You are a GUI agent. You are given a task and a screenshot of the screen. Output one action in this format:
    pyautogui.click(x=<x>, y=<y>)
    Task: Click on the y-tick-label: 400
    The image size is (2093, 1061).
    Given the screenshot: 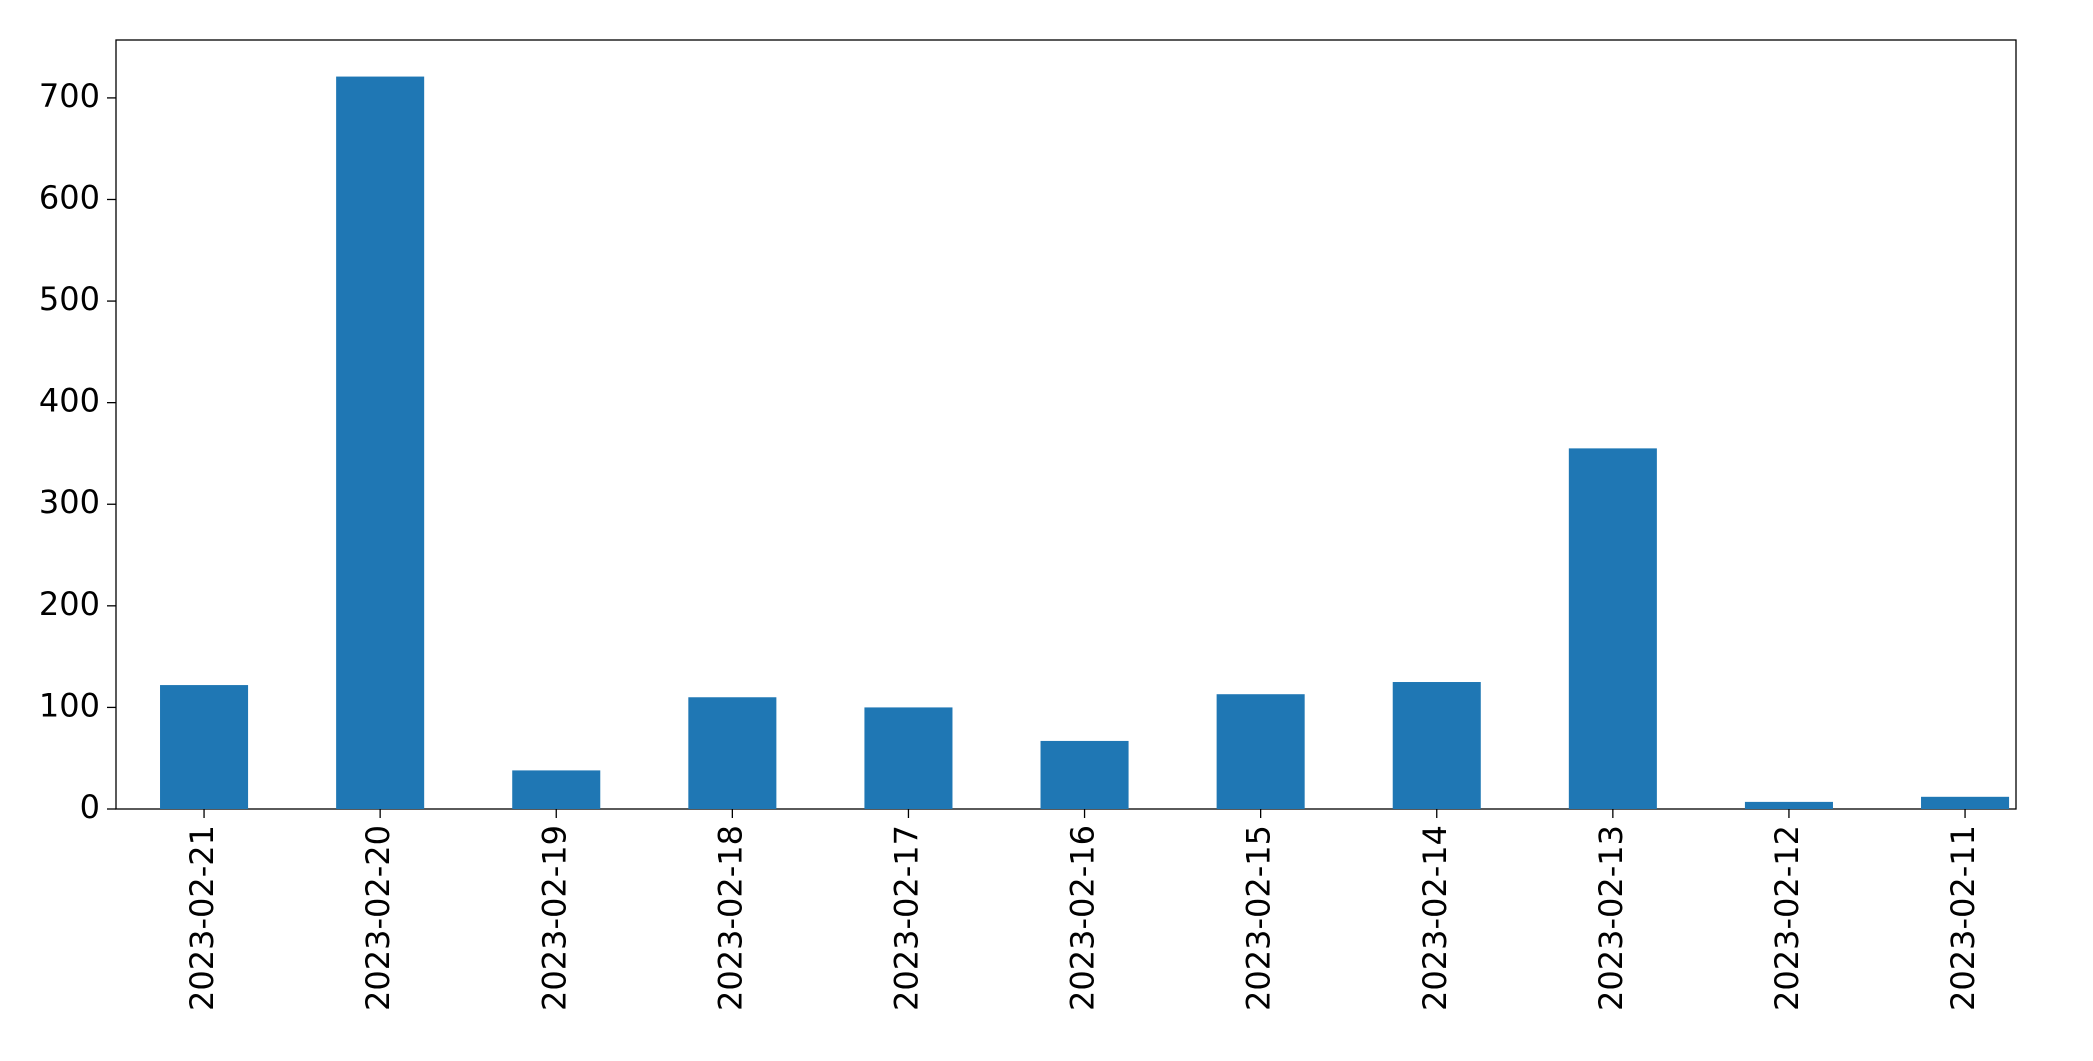 What is the action you would take?
    pyautogui.click(x=69, y=401)
    